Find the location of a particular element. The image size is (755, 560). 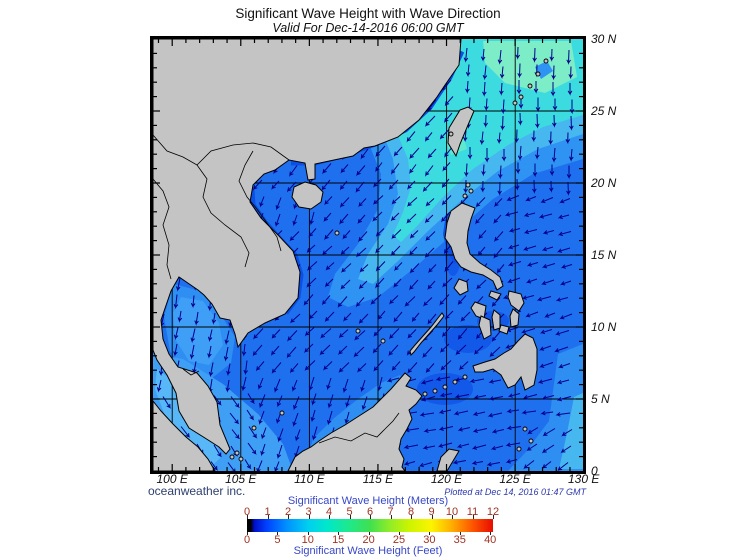

lat-axis-label: 10 N is located at coordinates (604, 327).